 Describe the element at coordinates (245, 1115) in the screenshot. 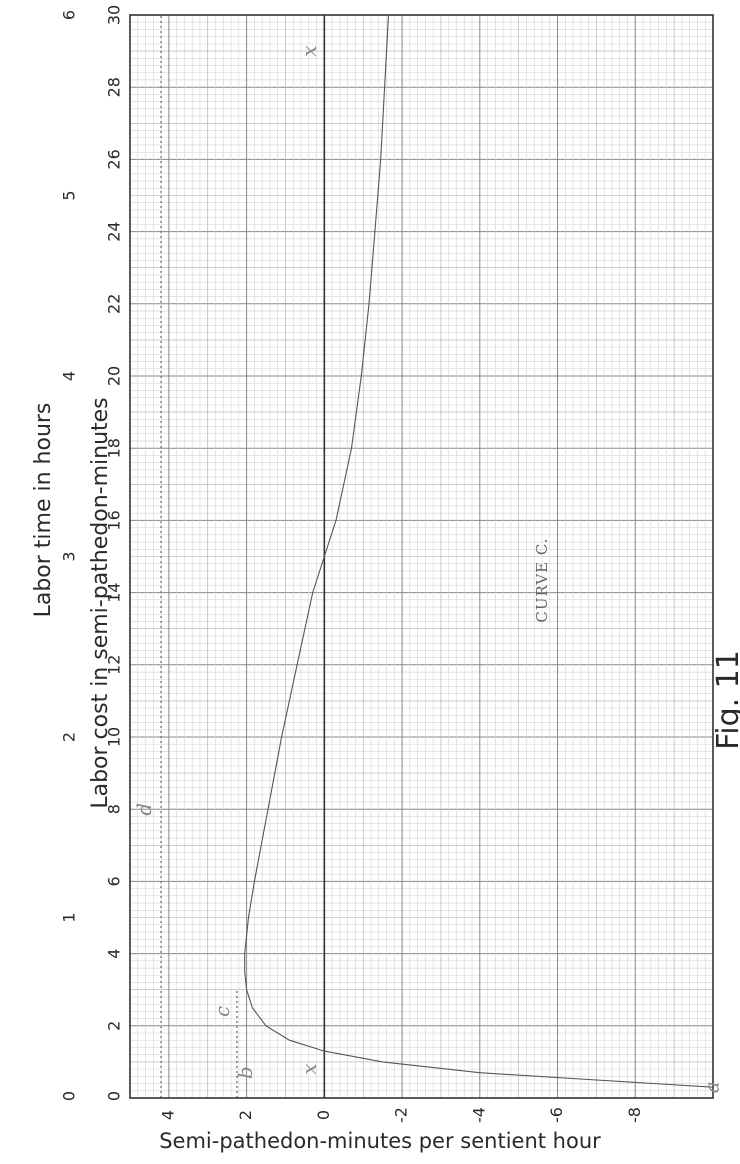

I see `value-tick-label: 2` at that location.